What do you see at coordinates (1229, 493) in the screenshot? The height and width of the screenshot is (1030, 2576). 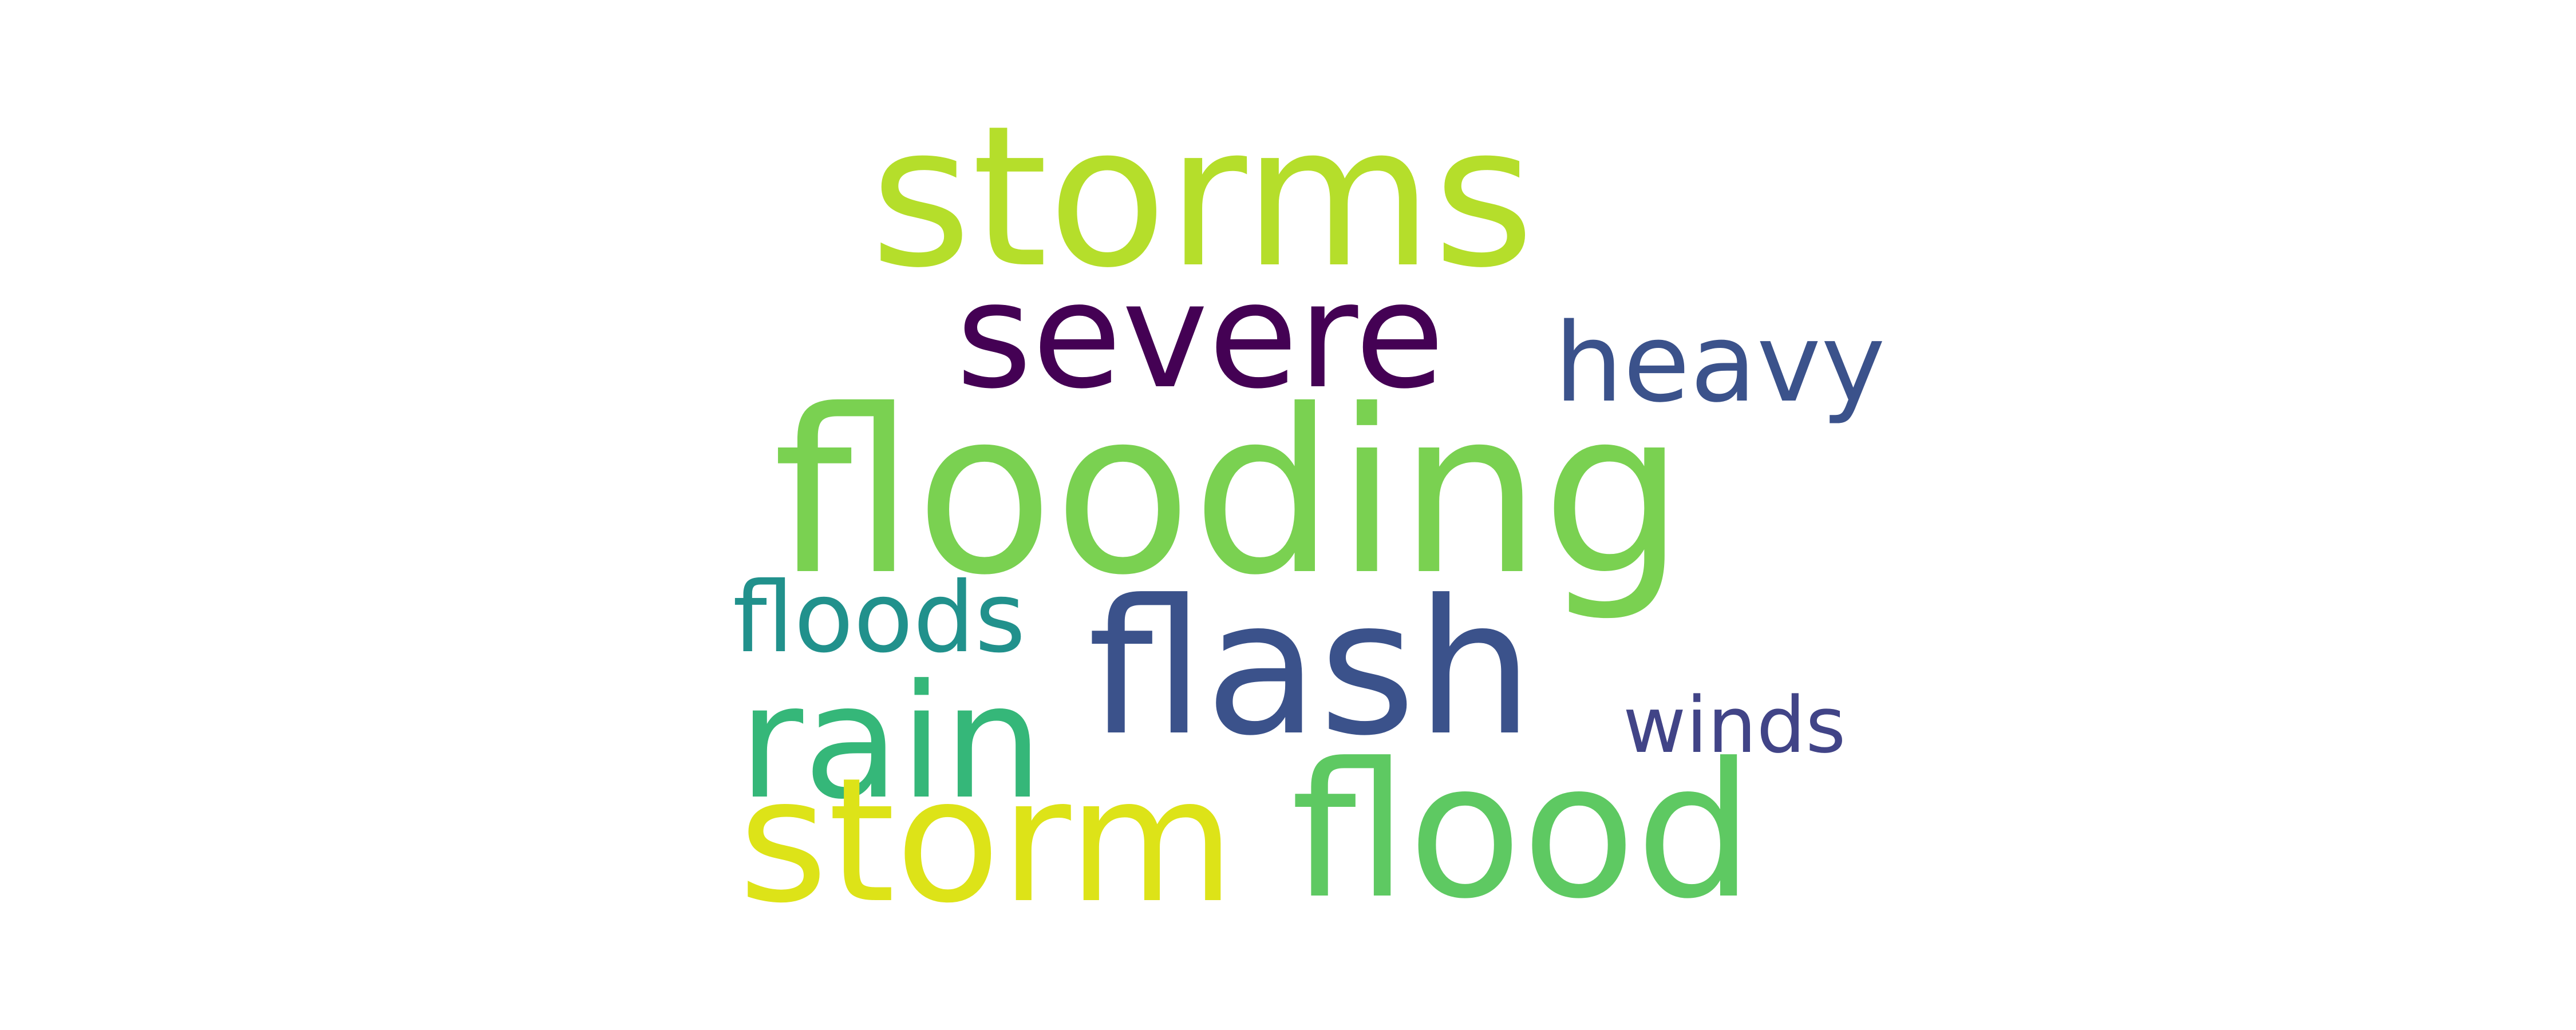 I see `word-flooding: flooding` at bounding box center [1229, 493].